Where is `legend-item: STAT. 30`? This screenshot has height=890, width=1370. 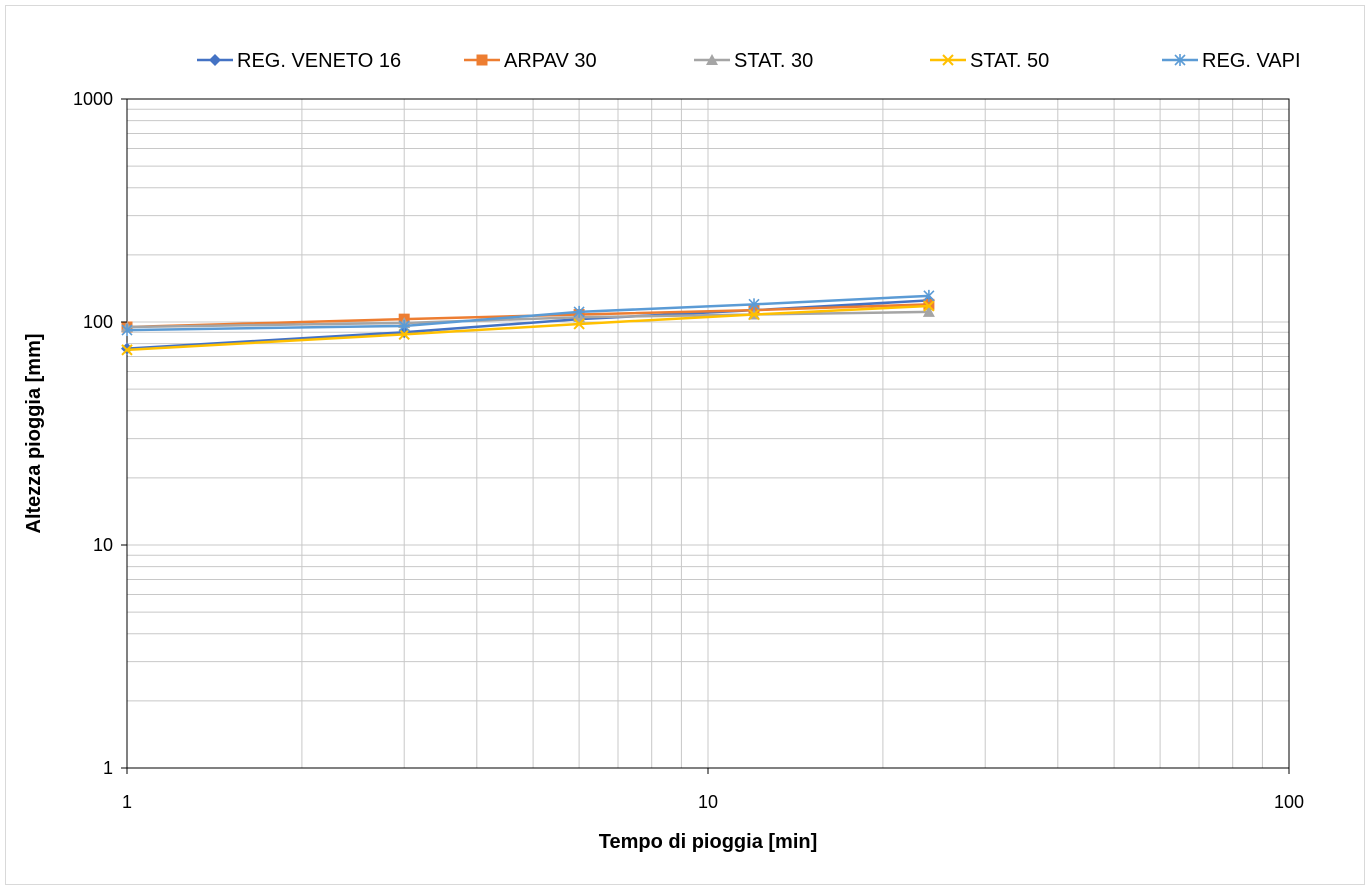 legend-item: STAT. 30 is located at coordinates (753, 61).